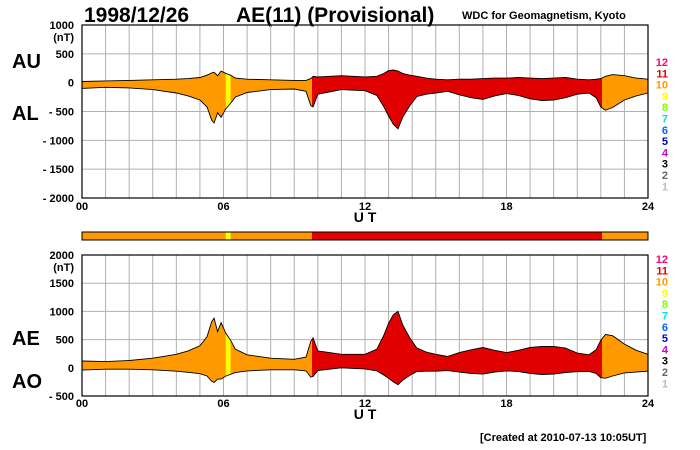  I want to click on source-label: WDC for Geomagnetism, Kyoto, so click(544, 16).